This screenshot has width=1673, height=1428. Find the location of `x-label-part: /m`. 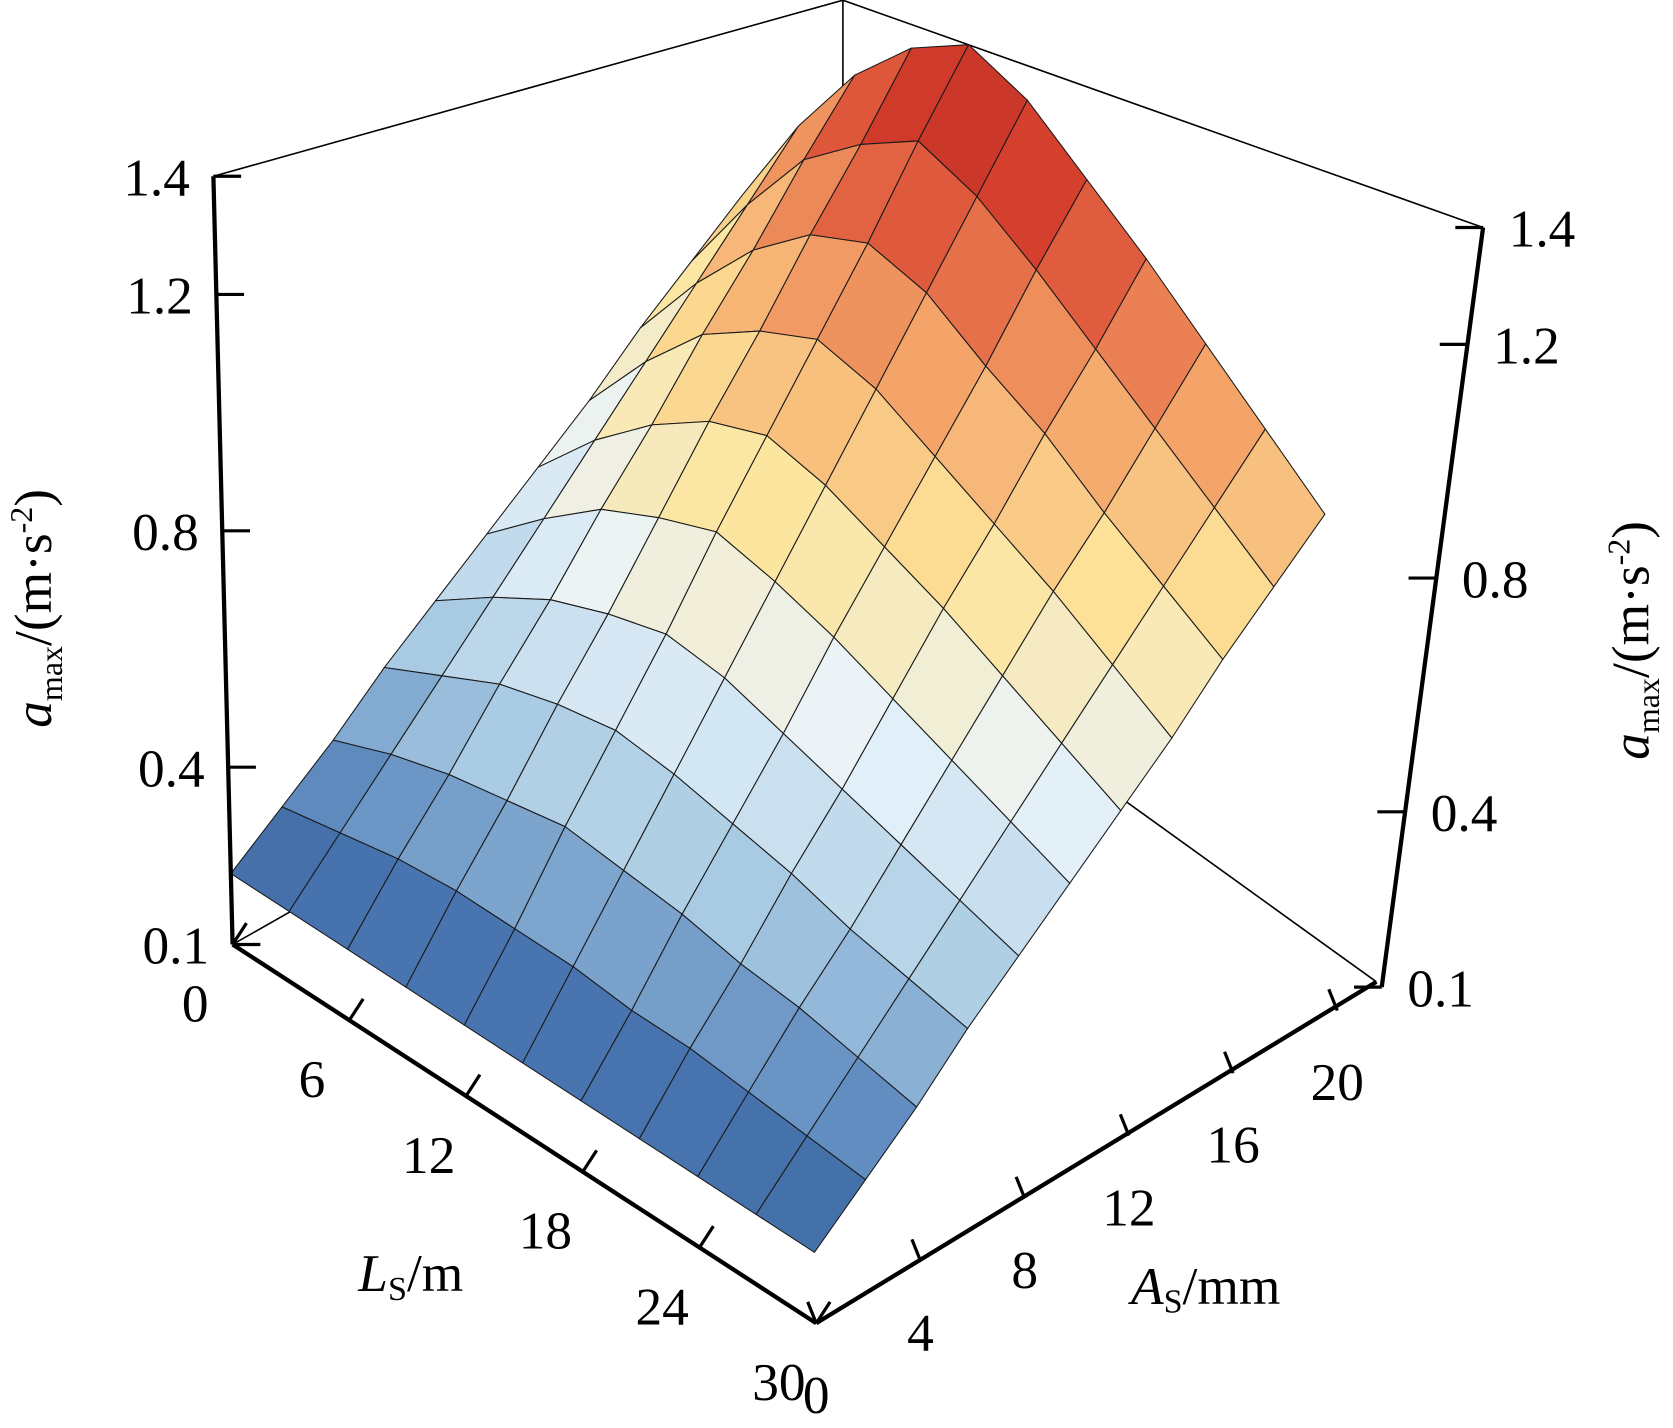

x-label-part: /m is located at coordinates (435, 1273).